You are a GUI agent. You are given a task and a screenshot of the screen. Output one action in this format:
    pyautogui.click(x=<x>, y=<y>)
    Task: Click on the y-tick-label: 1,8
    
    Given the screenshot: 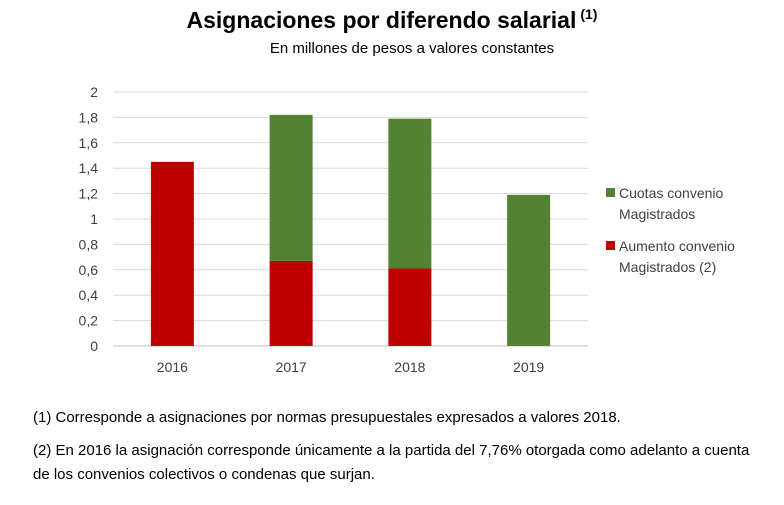 What is the action you would take?
    pyautogui.click(x=89, y=117)
    